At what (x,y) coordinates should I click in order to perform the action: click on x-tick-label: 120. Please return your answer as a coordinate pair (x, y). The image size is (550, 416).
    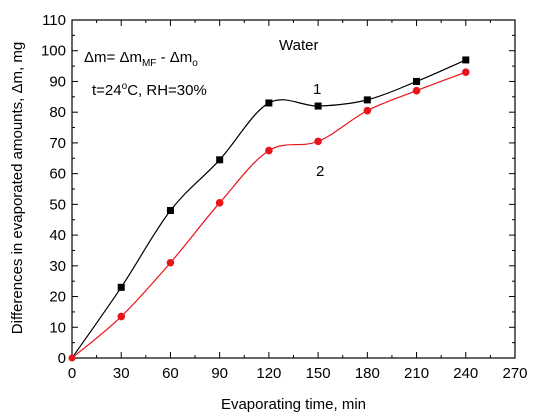
    Looking at the image, I should click on (268, 373).